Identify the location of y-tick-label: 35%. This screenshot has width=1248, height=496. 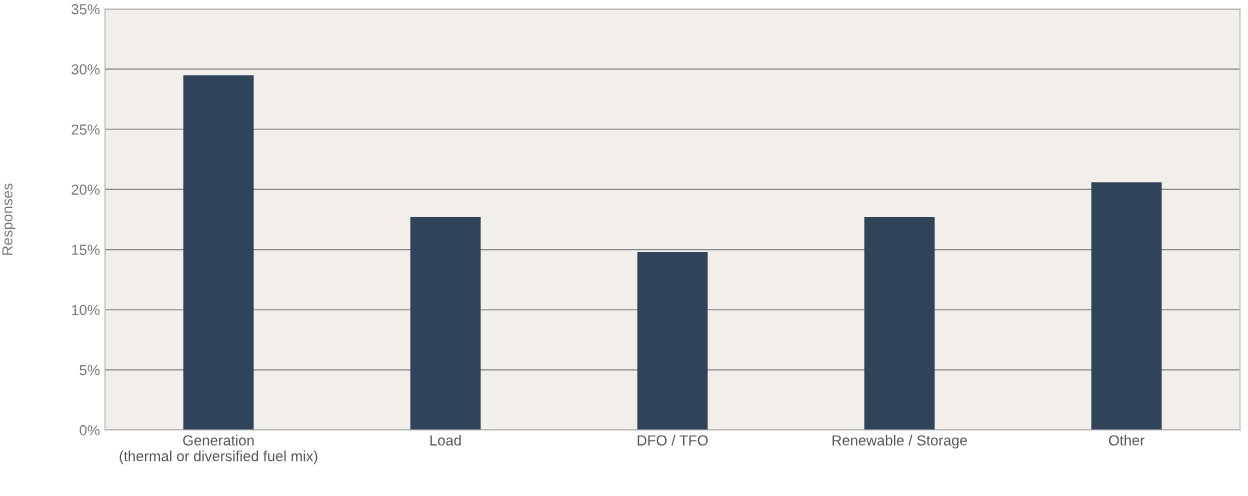
(85, 9).